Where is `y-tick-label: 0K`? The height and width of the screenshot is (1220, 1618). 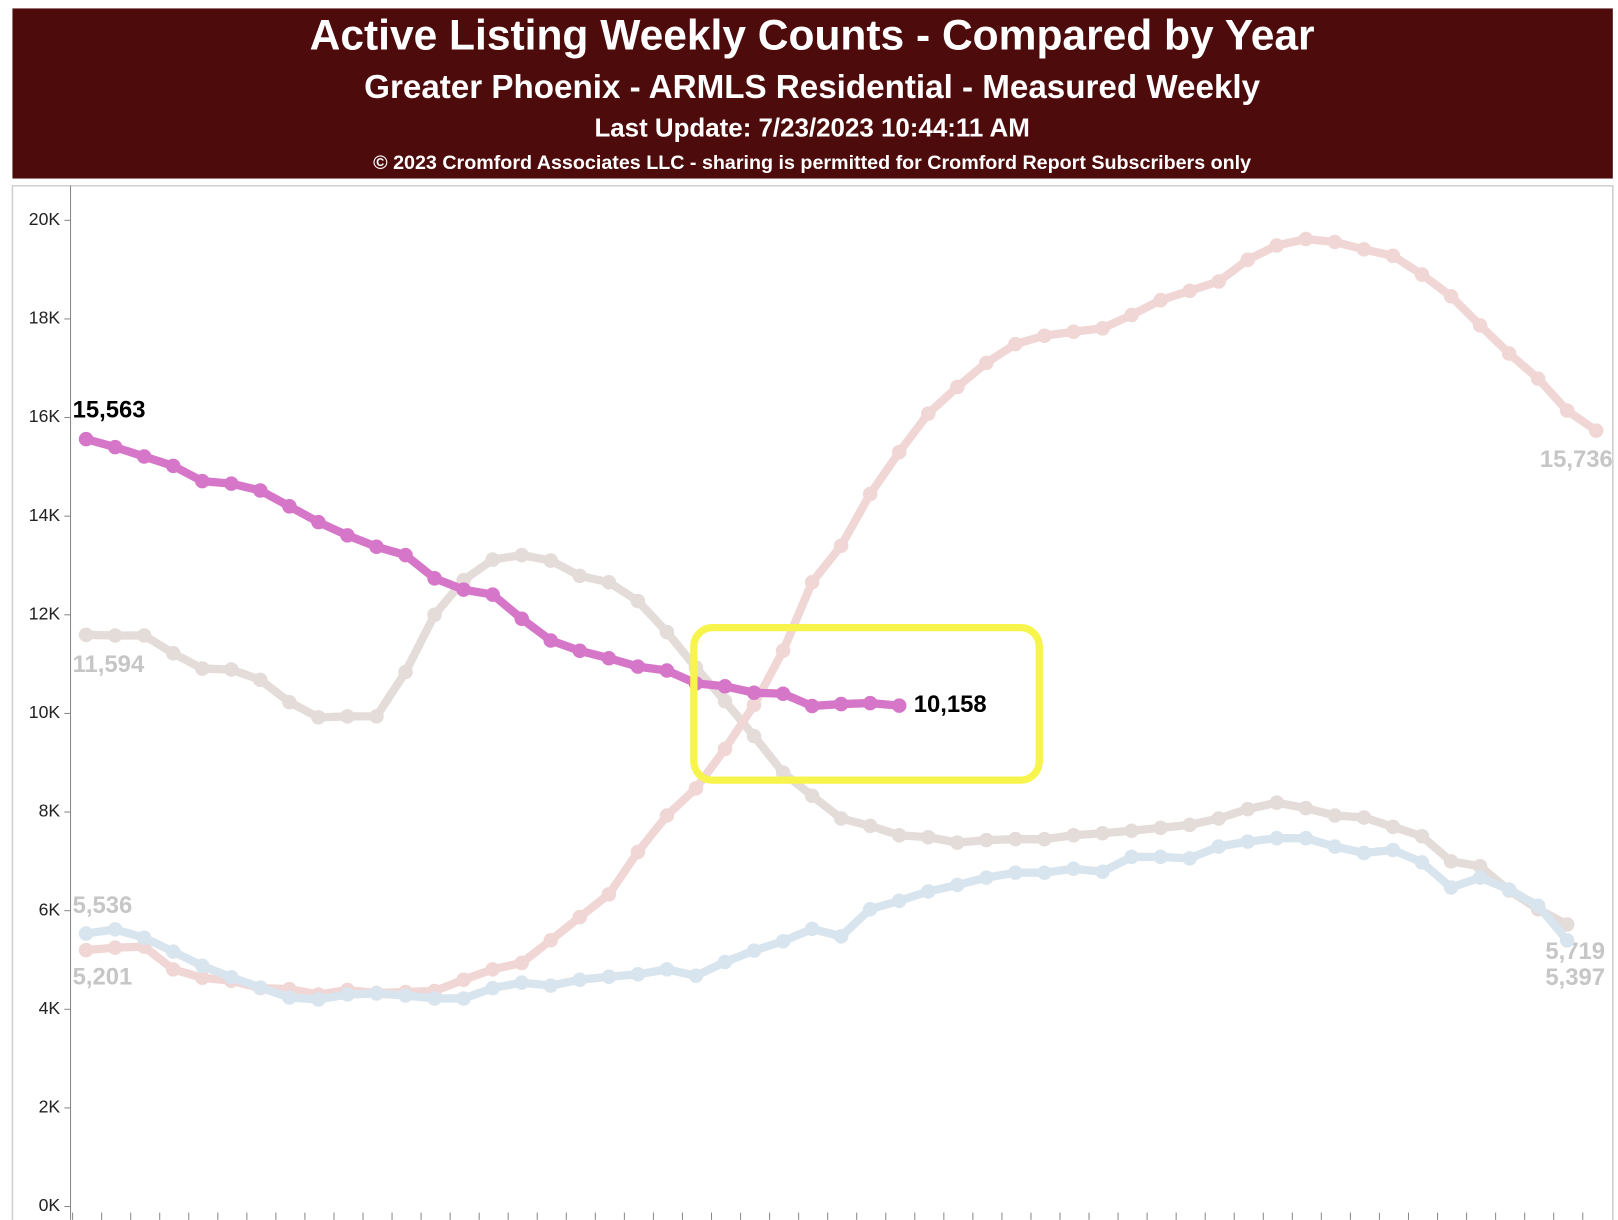 y-tick-label: 0K is located at coordinates (50, 1205).